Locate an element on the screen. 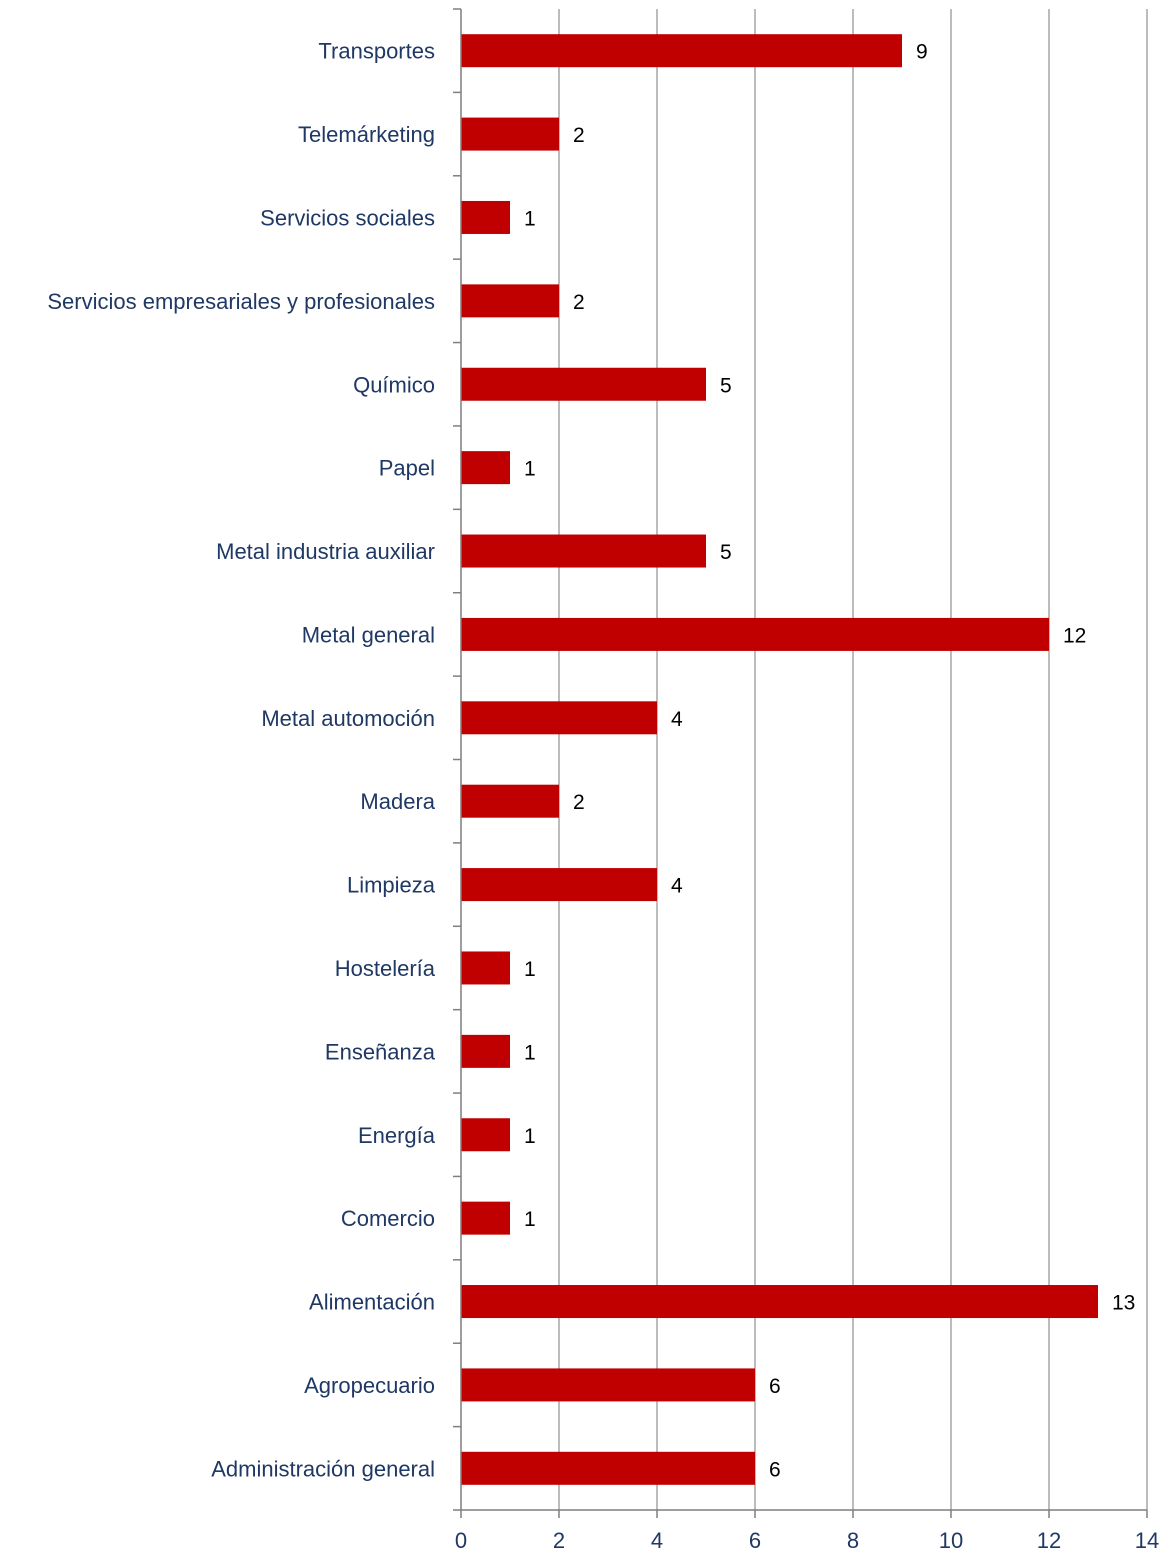  x-tick-label: 4 is located at coordinates (657, 1540).